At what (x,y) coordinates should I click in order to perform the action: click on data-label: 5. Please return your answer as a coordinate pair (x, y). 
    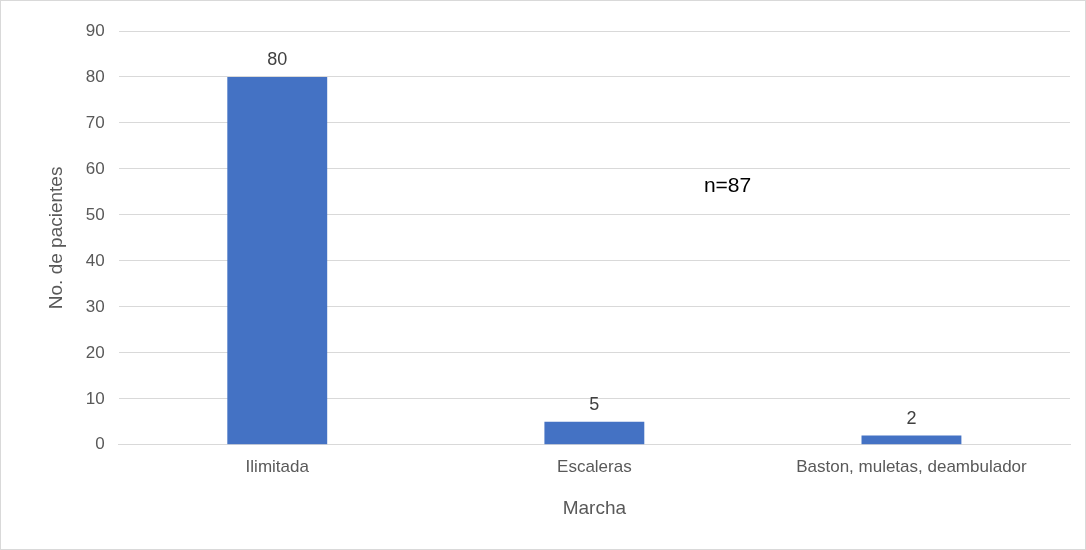
    Looking at the image, I should click on (594, 403).